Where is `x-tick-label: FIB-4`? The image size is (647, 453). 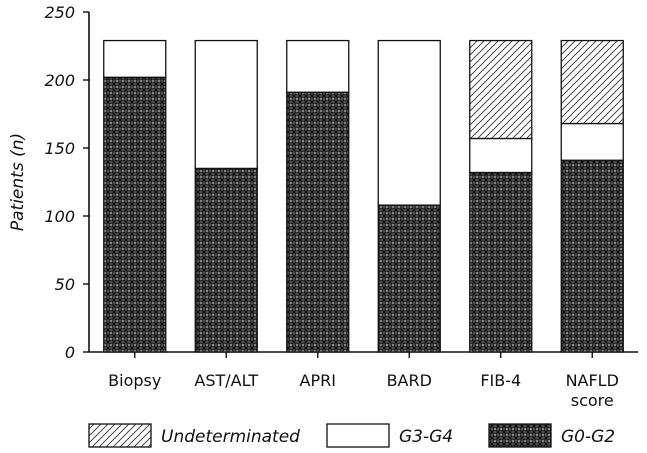
x-tick-label: FIB-4 is located at coordinates (500, 380).